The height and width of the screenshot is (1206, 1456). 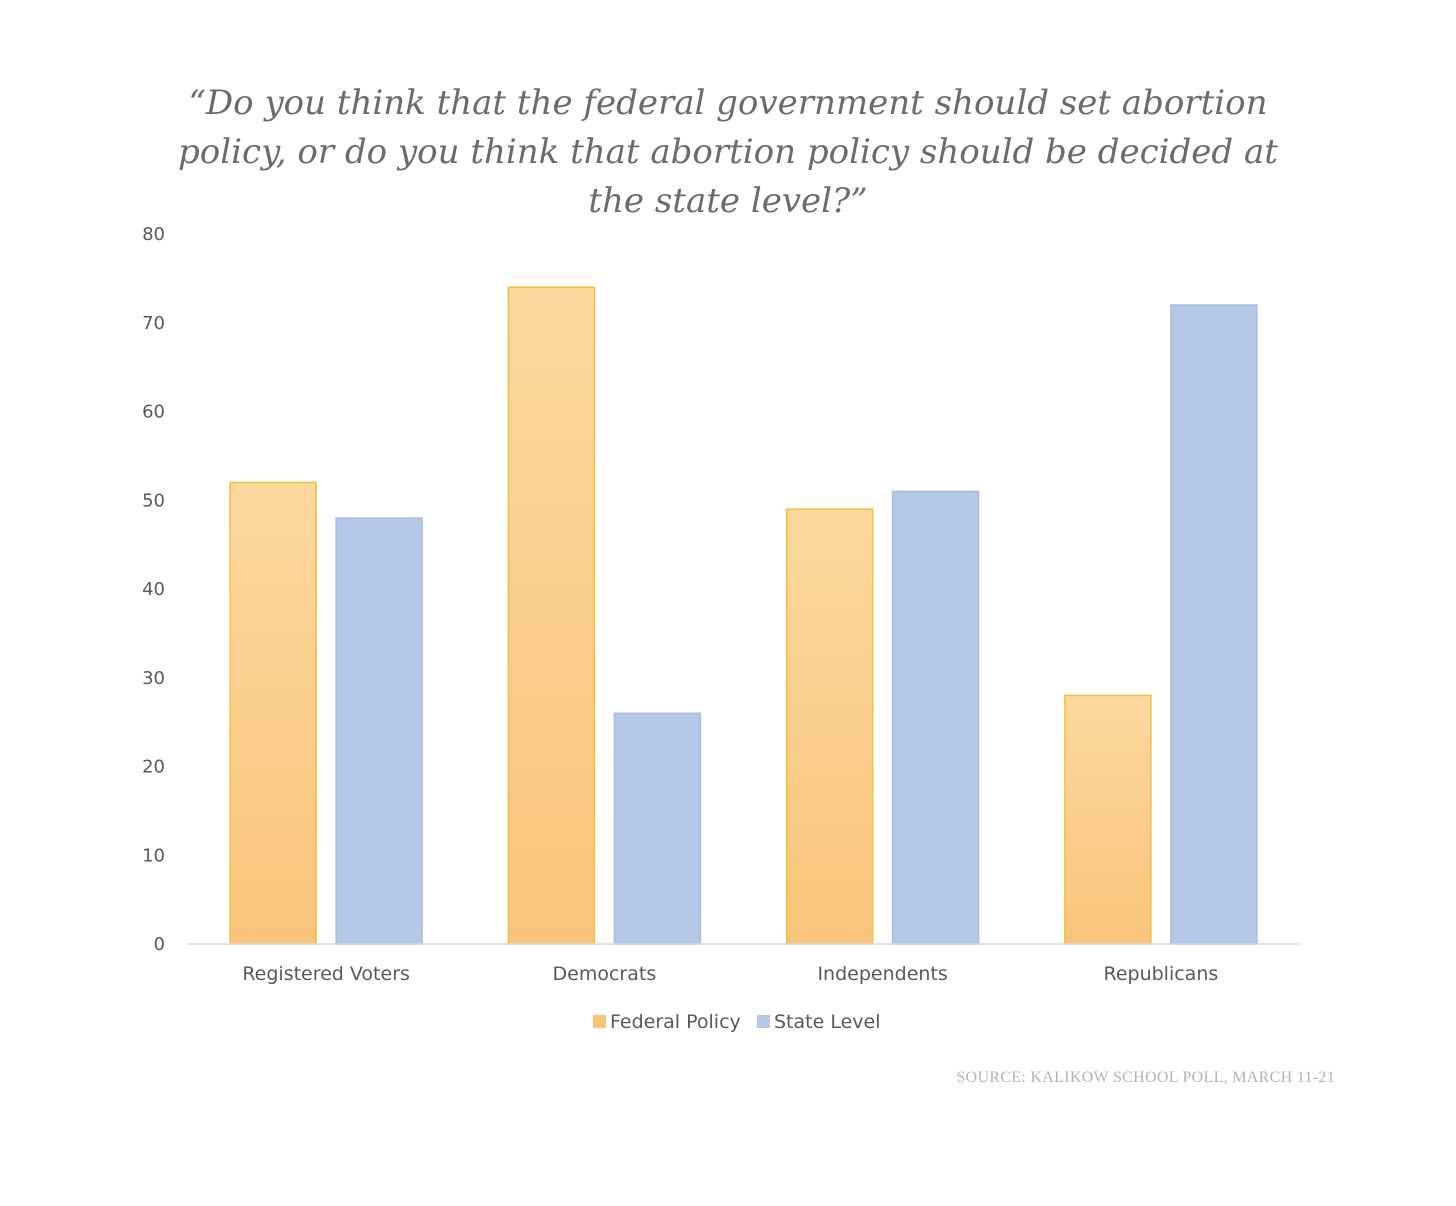 I want to click on x-category-label-democrats: Democrats, so click(x=605, y=974).